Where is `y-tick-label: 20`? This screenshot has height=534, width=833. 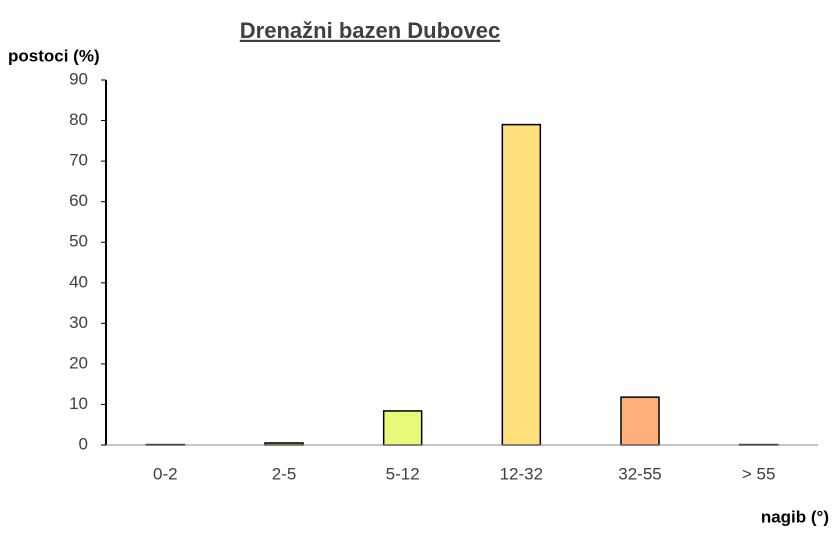
y-tick-label: 20 is located at coordinates (78, 362).